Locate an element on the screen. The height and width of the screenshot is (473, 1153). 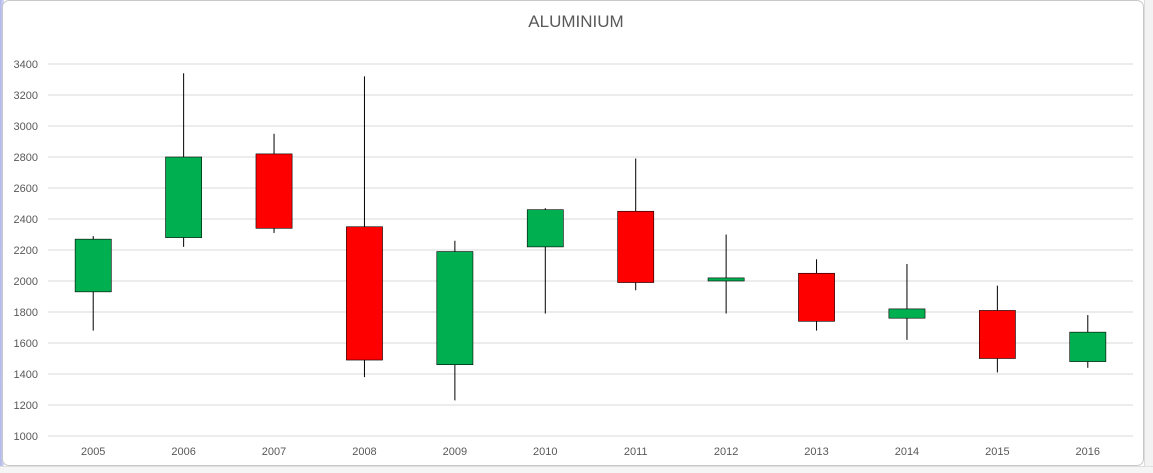
y-tick-label: 1800 is located at coordinates (26, 313).